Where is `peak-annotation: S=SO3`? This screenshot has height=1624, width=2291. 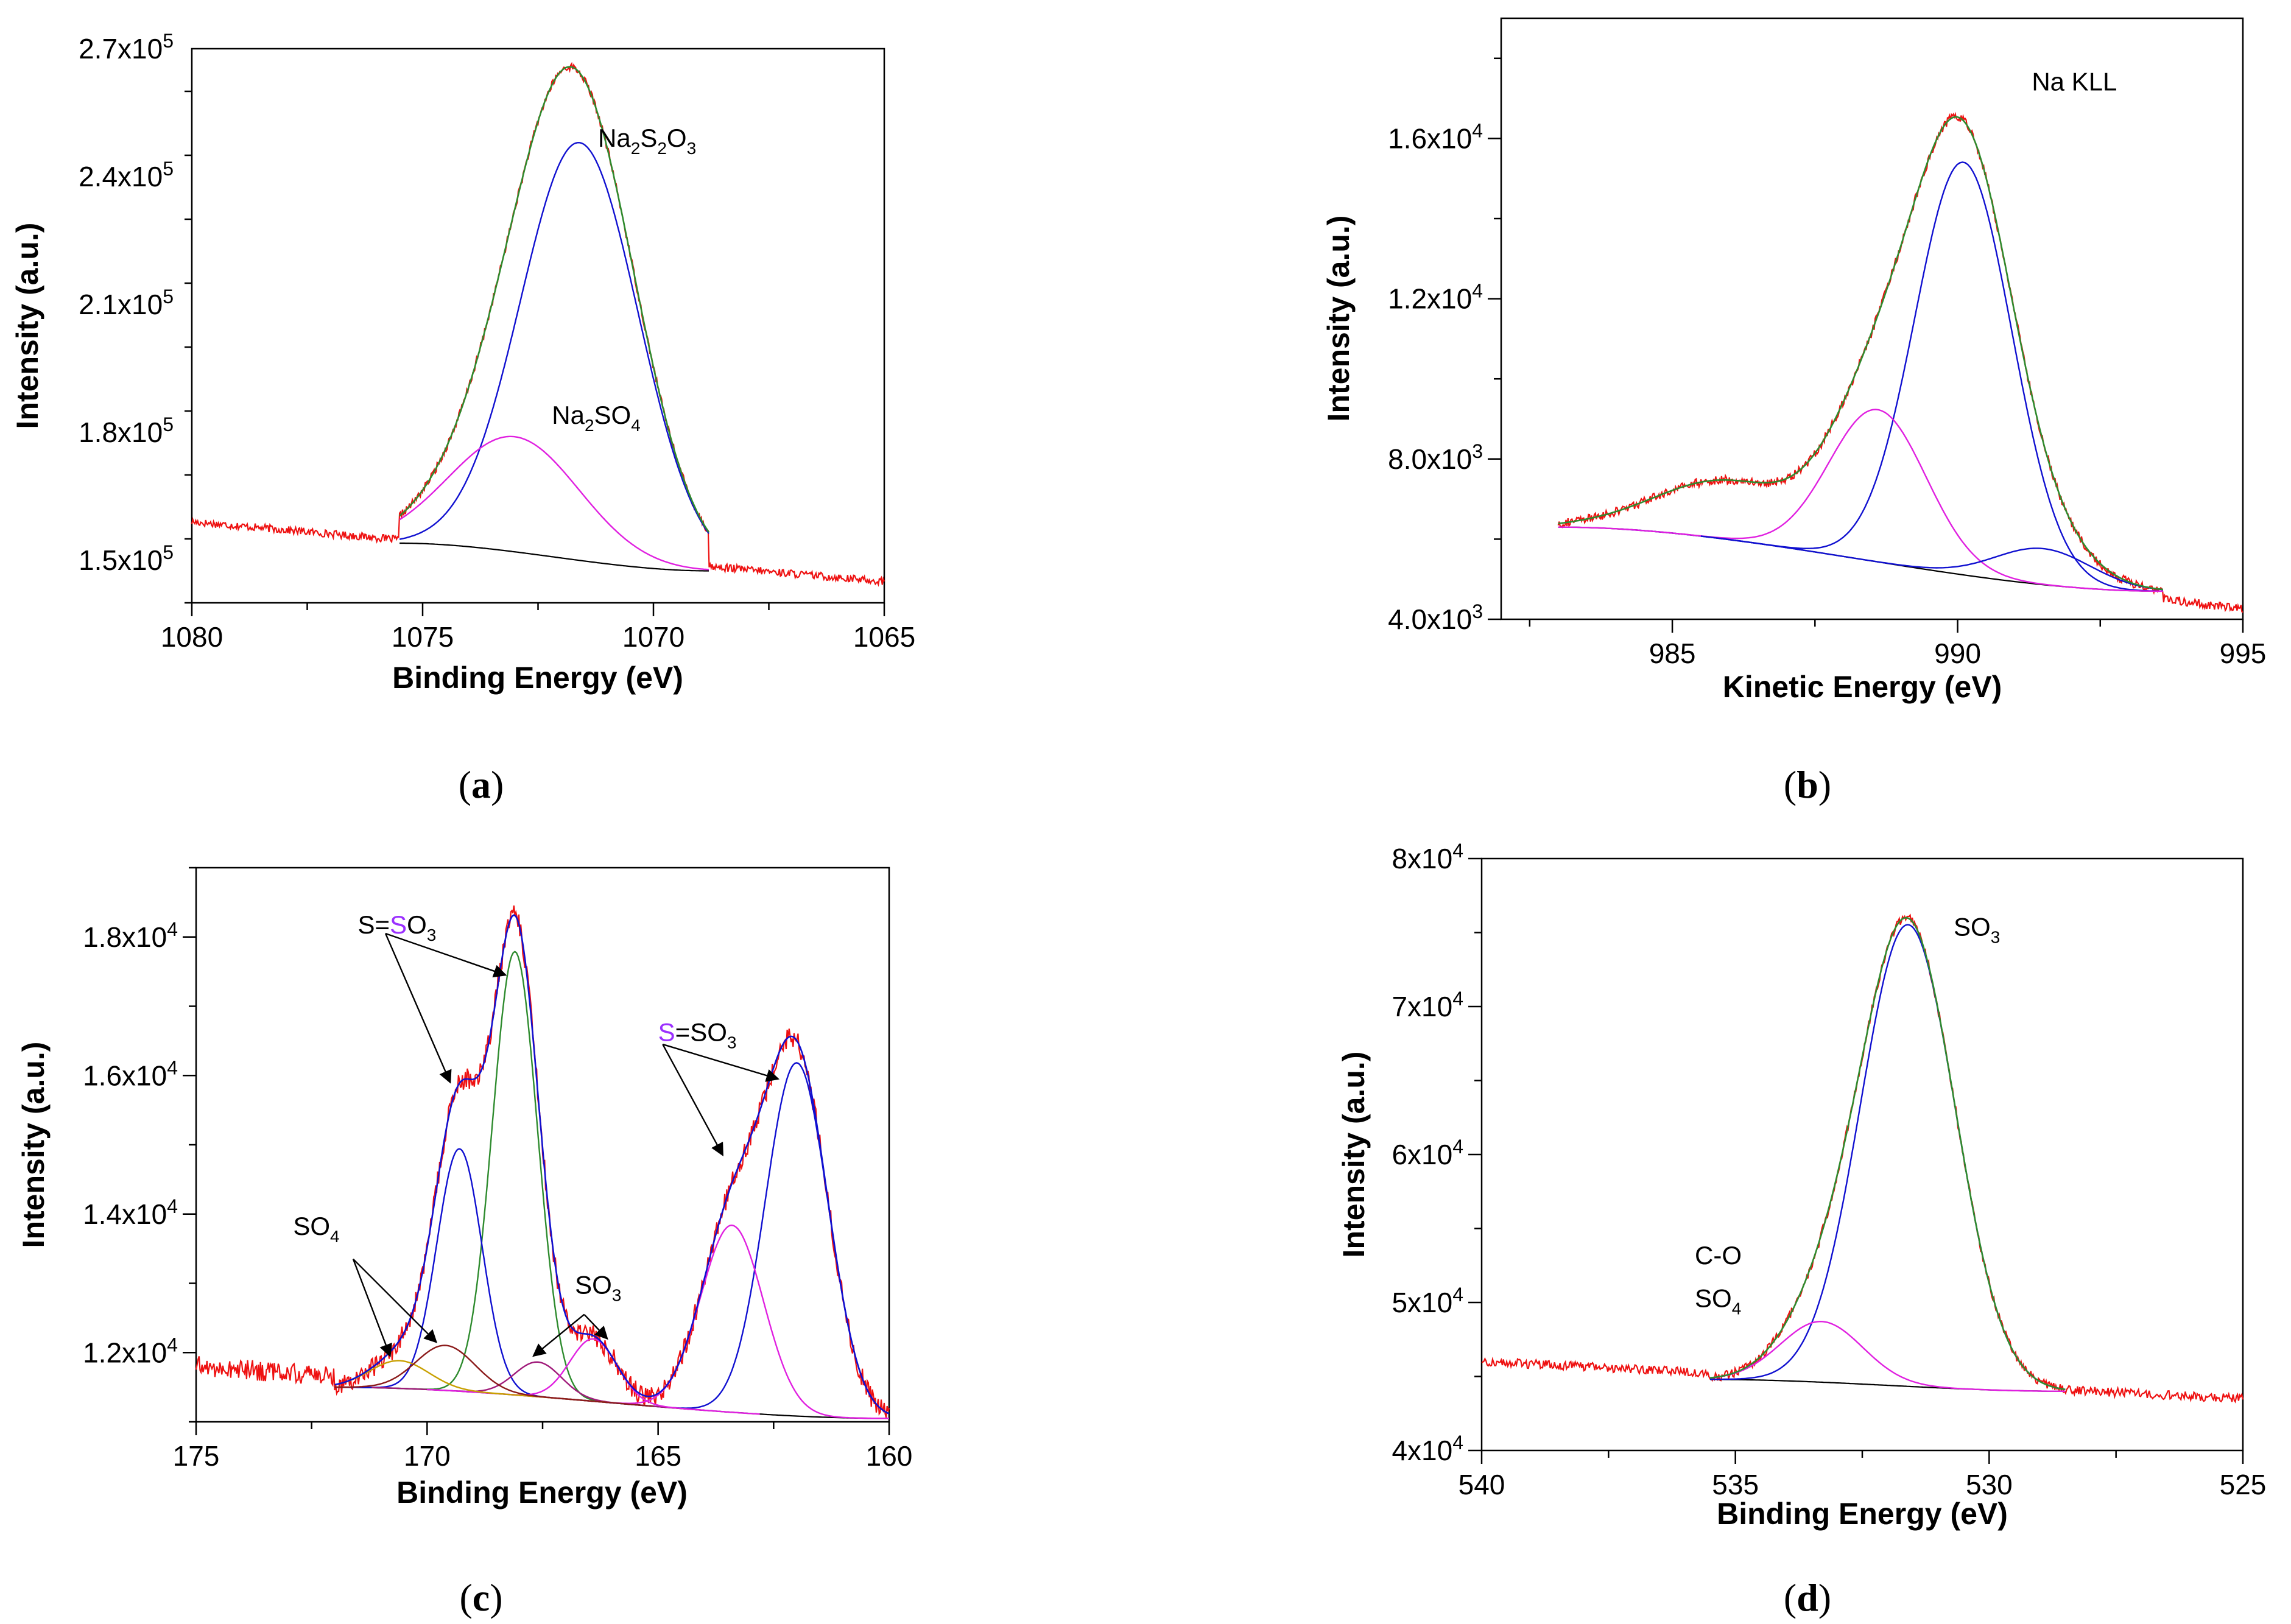 peak-annotation: S=SO3 is located at coordinates (397, 927).